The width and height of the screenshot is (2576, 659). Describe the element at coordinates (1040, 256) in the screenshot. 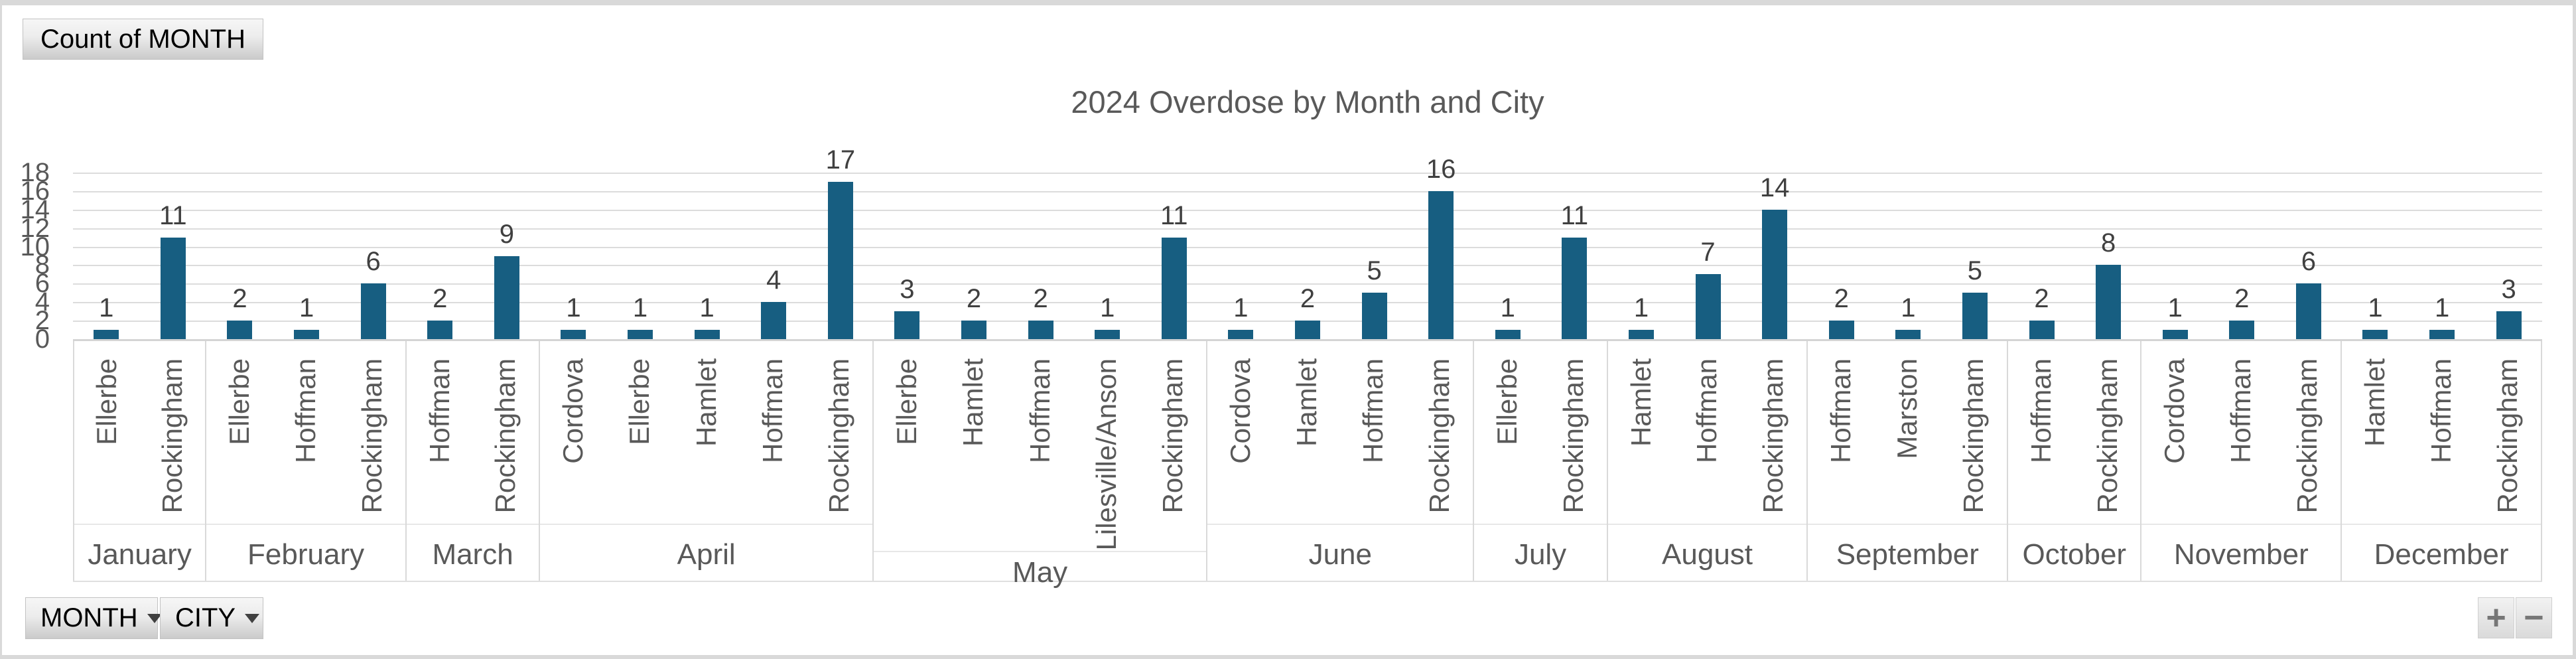

I see `month-group-may: 3 2 2 1 11` at that location.